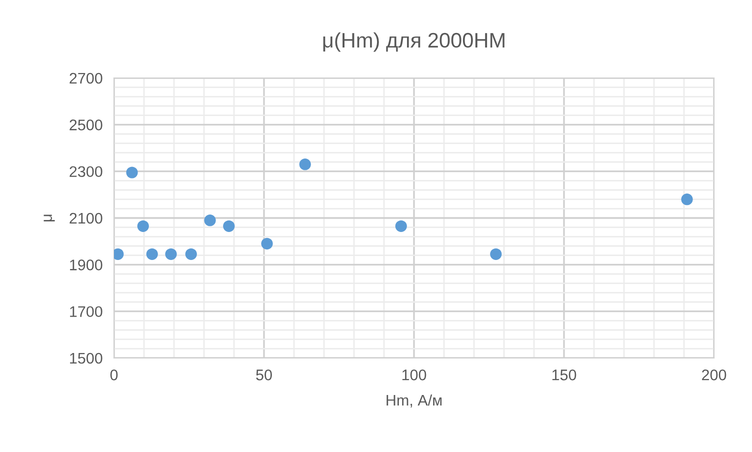 Image resolution: width=752 pixels, height=452 pixels. I want to click on y-tick-label: 2700, so click(86, 78).